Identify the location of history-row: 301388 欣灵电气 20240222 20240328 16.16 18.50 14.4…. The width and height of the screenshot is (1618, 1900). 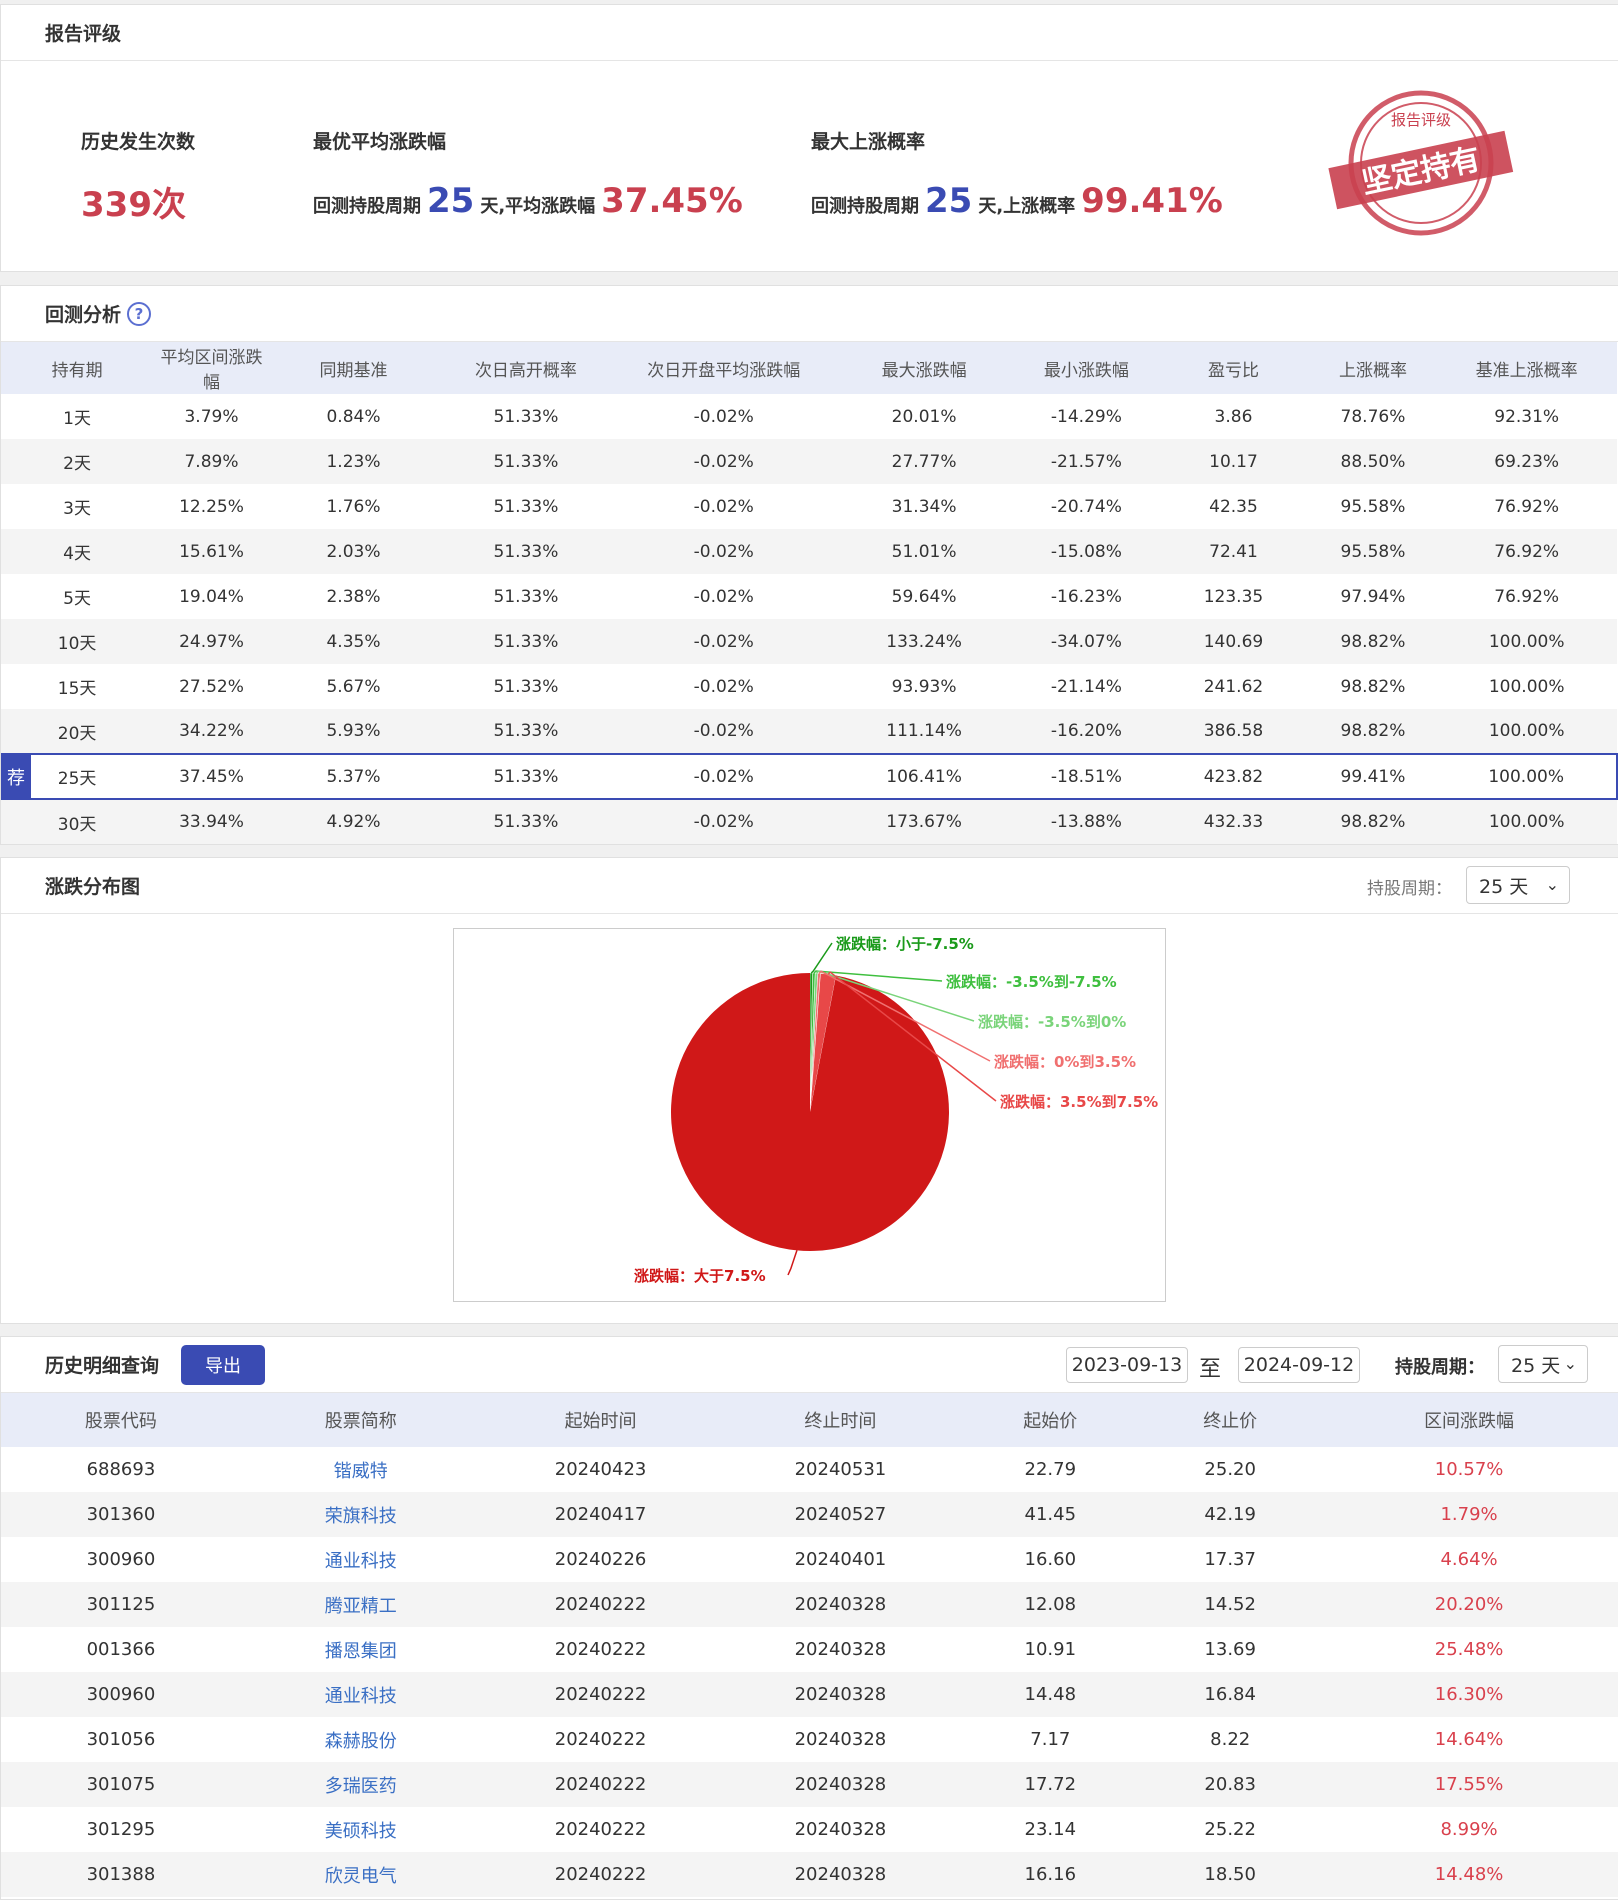
(809, 1874).